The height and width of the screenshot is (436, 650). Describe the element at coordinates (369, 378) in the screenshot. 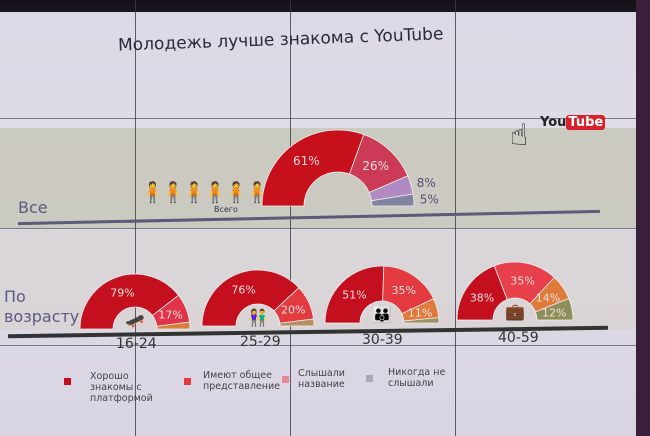

I see `legend-swatch-never-heard` at that location.